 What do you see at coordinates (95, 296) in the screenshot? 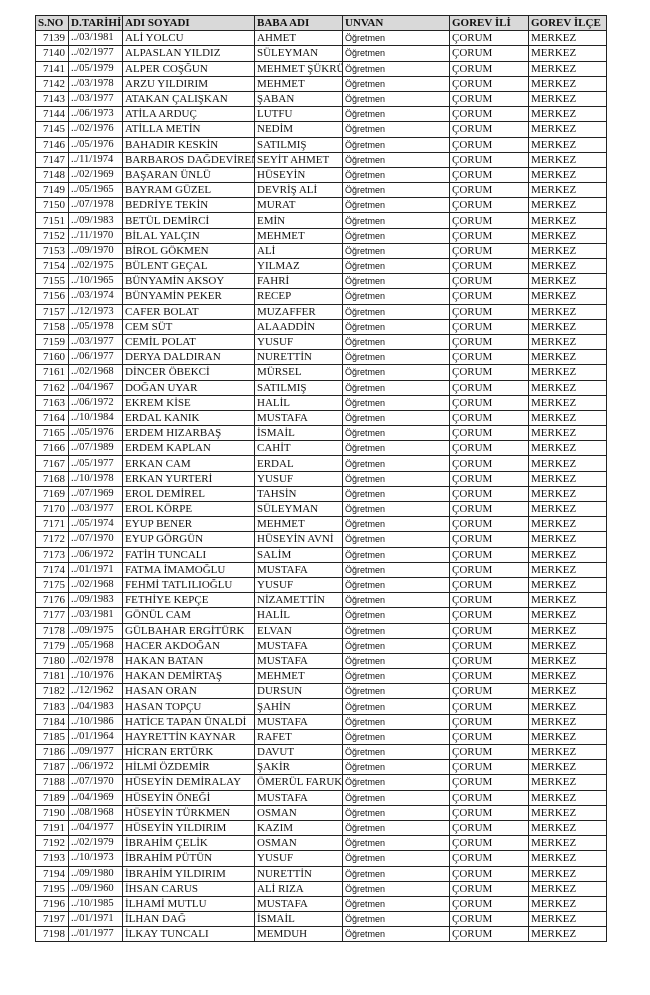
I see `cell-birth-date: ../03/1974` at bounding box center [95, 296].